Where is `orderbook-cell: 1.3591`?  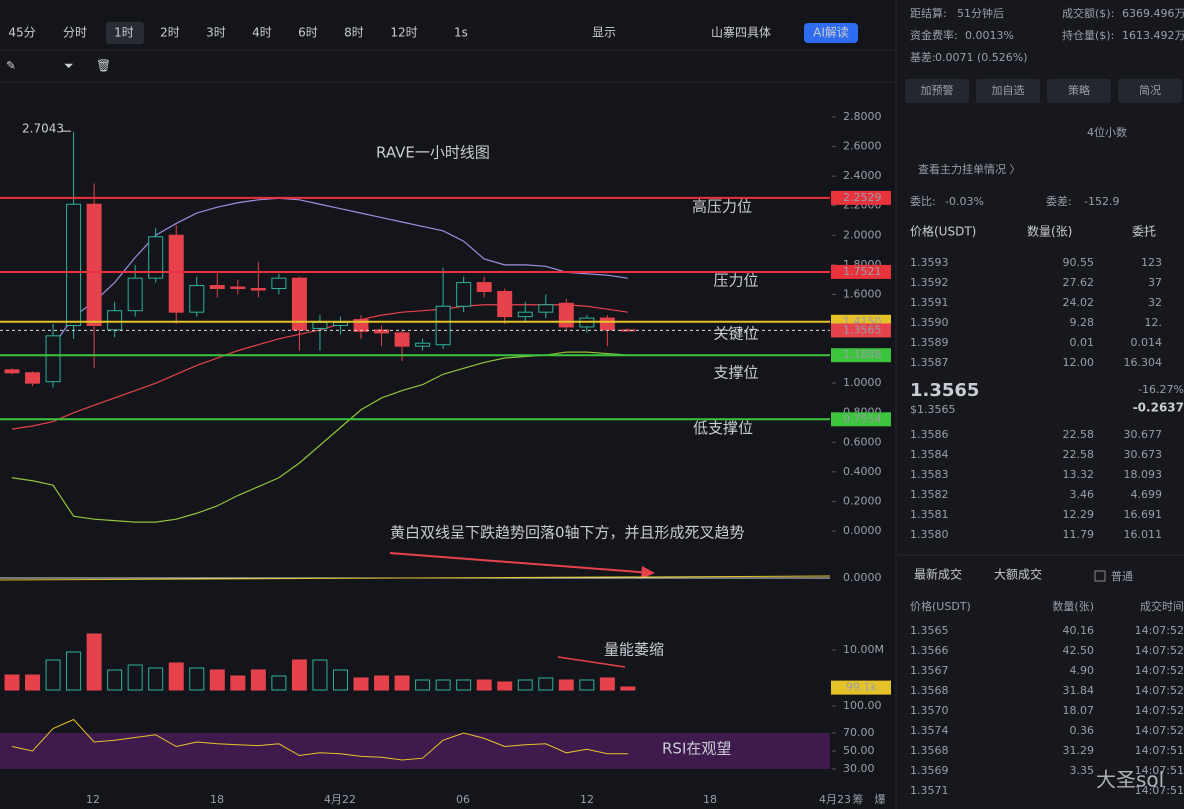
orderbook-cell: 1.3591 is located at coordinates (929, 302).